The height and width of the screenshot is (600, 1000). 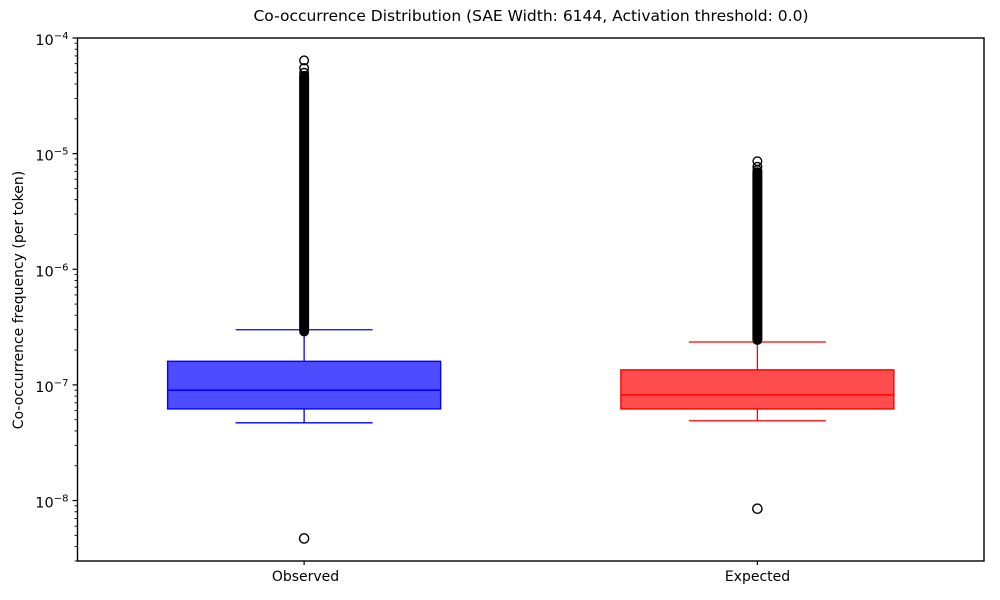 What do you see at coordinates (530, 563) in the screenshot?
I see `x-axis` at bounding box center [530, 563].